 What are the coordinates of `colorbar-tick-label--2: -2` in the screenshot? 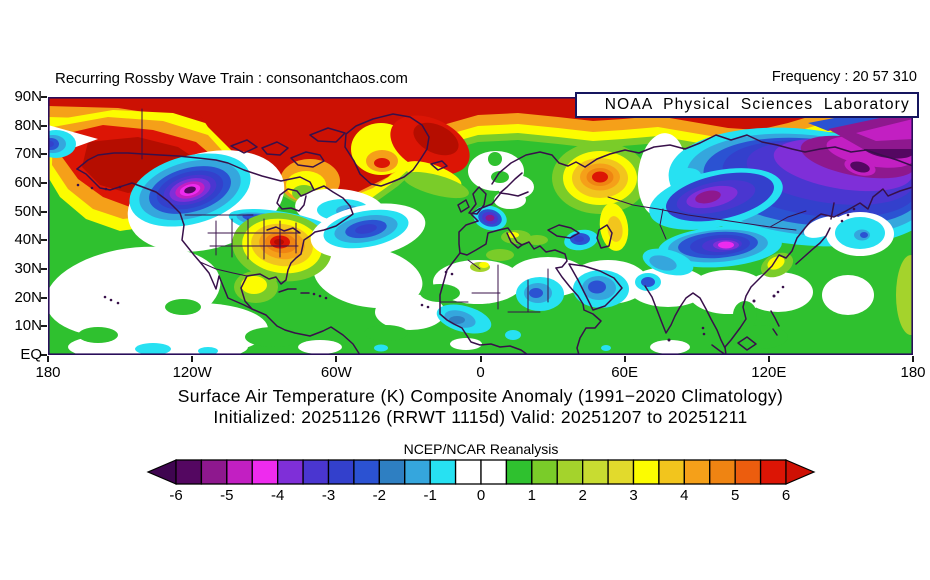 It's located at (379, 495).